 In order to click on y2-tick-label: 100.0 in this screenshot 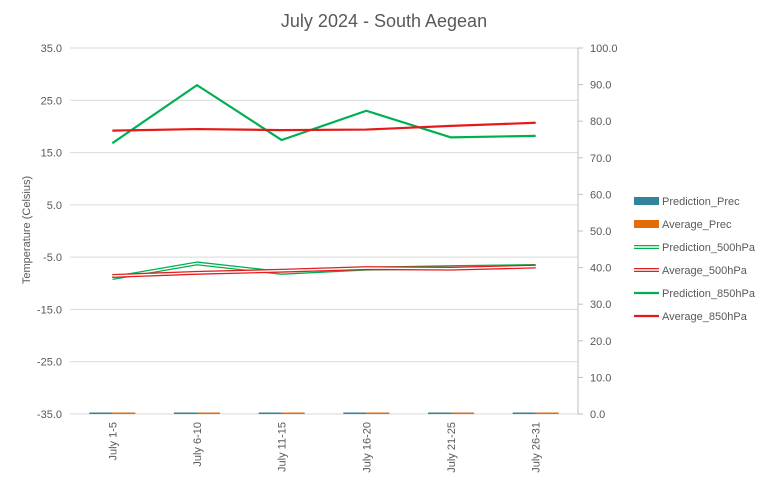, I will do `click(604, 49)`.